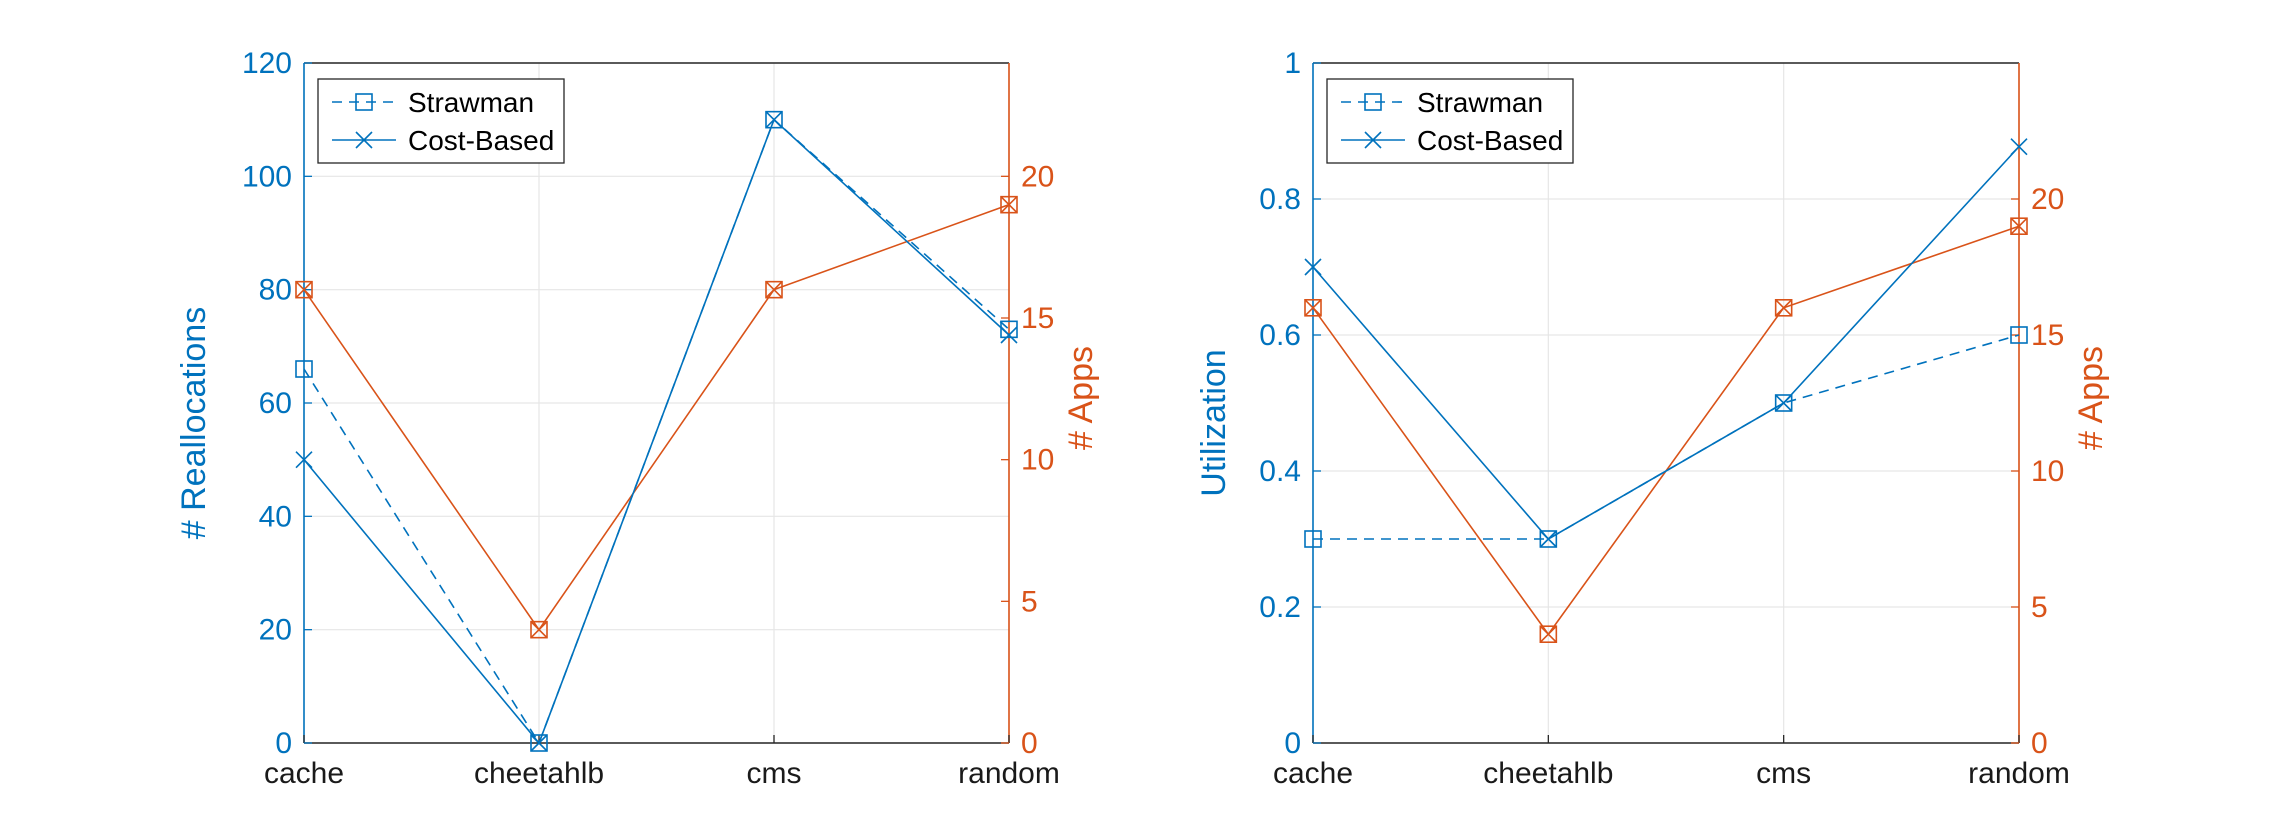 This screenshot has width=2292, height=838. I want to click on series-cost-based-line, so click(1666, 343).